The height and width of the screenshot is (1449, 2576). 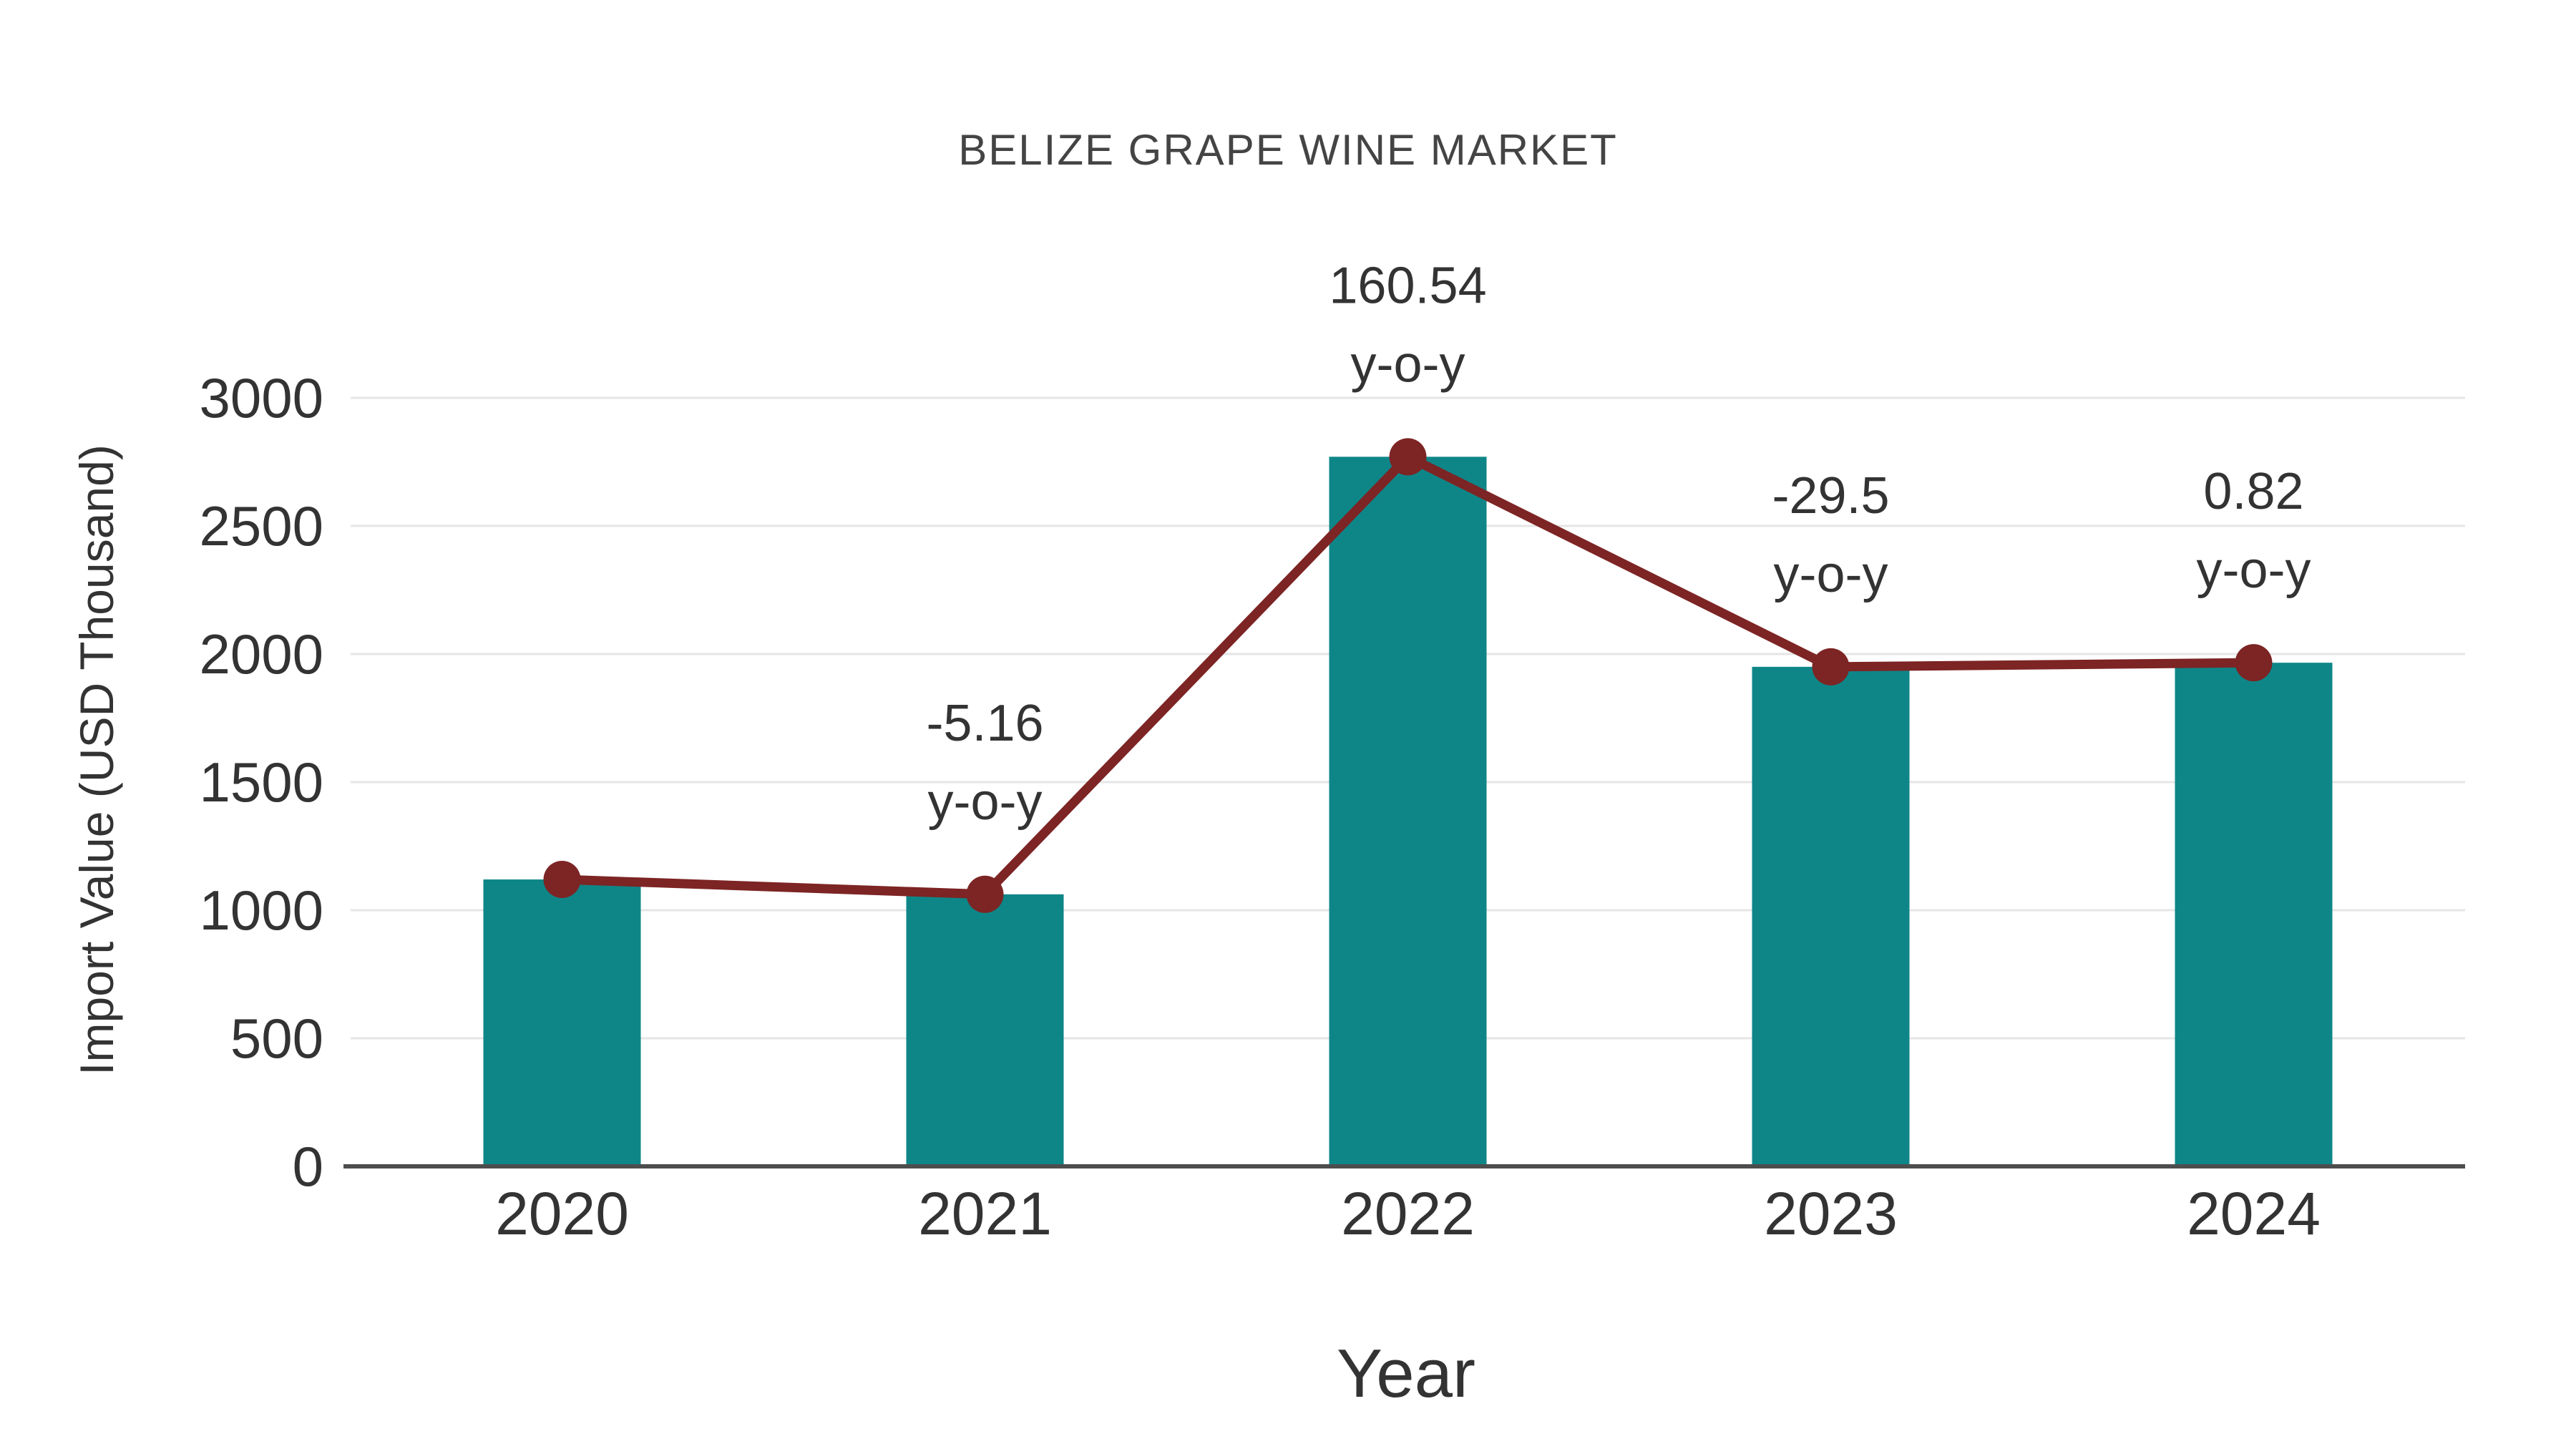 What do you see at coordinates (1408, 811) in the screenshot?
I see `bar-2022` at bounding box center [1408, 811].